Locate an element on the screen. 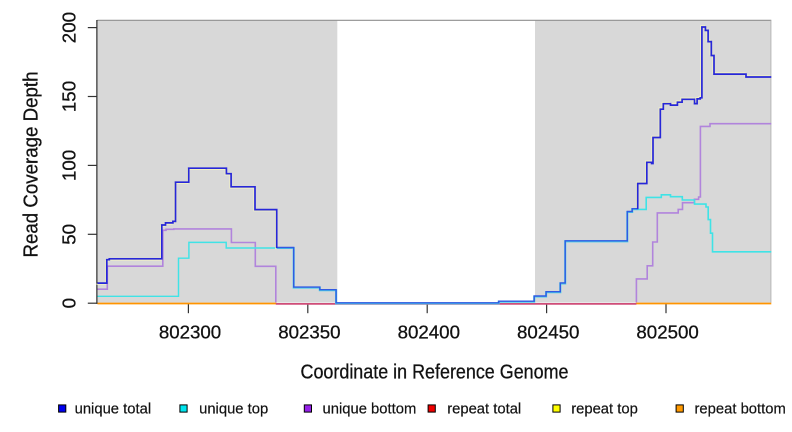  svg-text: Coordinate in Reference Genome is located at coordinates (435, 373).